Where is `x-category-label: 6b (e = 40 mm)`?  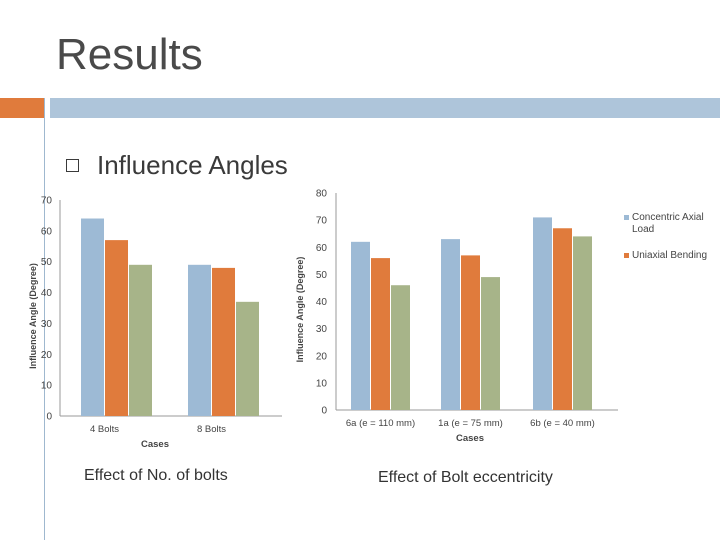
x-category-label: 6b (e = 40 mm) is located at coordinates (562, 423).